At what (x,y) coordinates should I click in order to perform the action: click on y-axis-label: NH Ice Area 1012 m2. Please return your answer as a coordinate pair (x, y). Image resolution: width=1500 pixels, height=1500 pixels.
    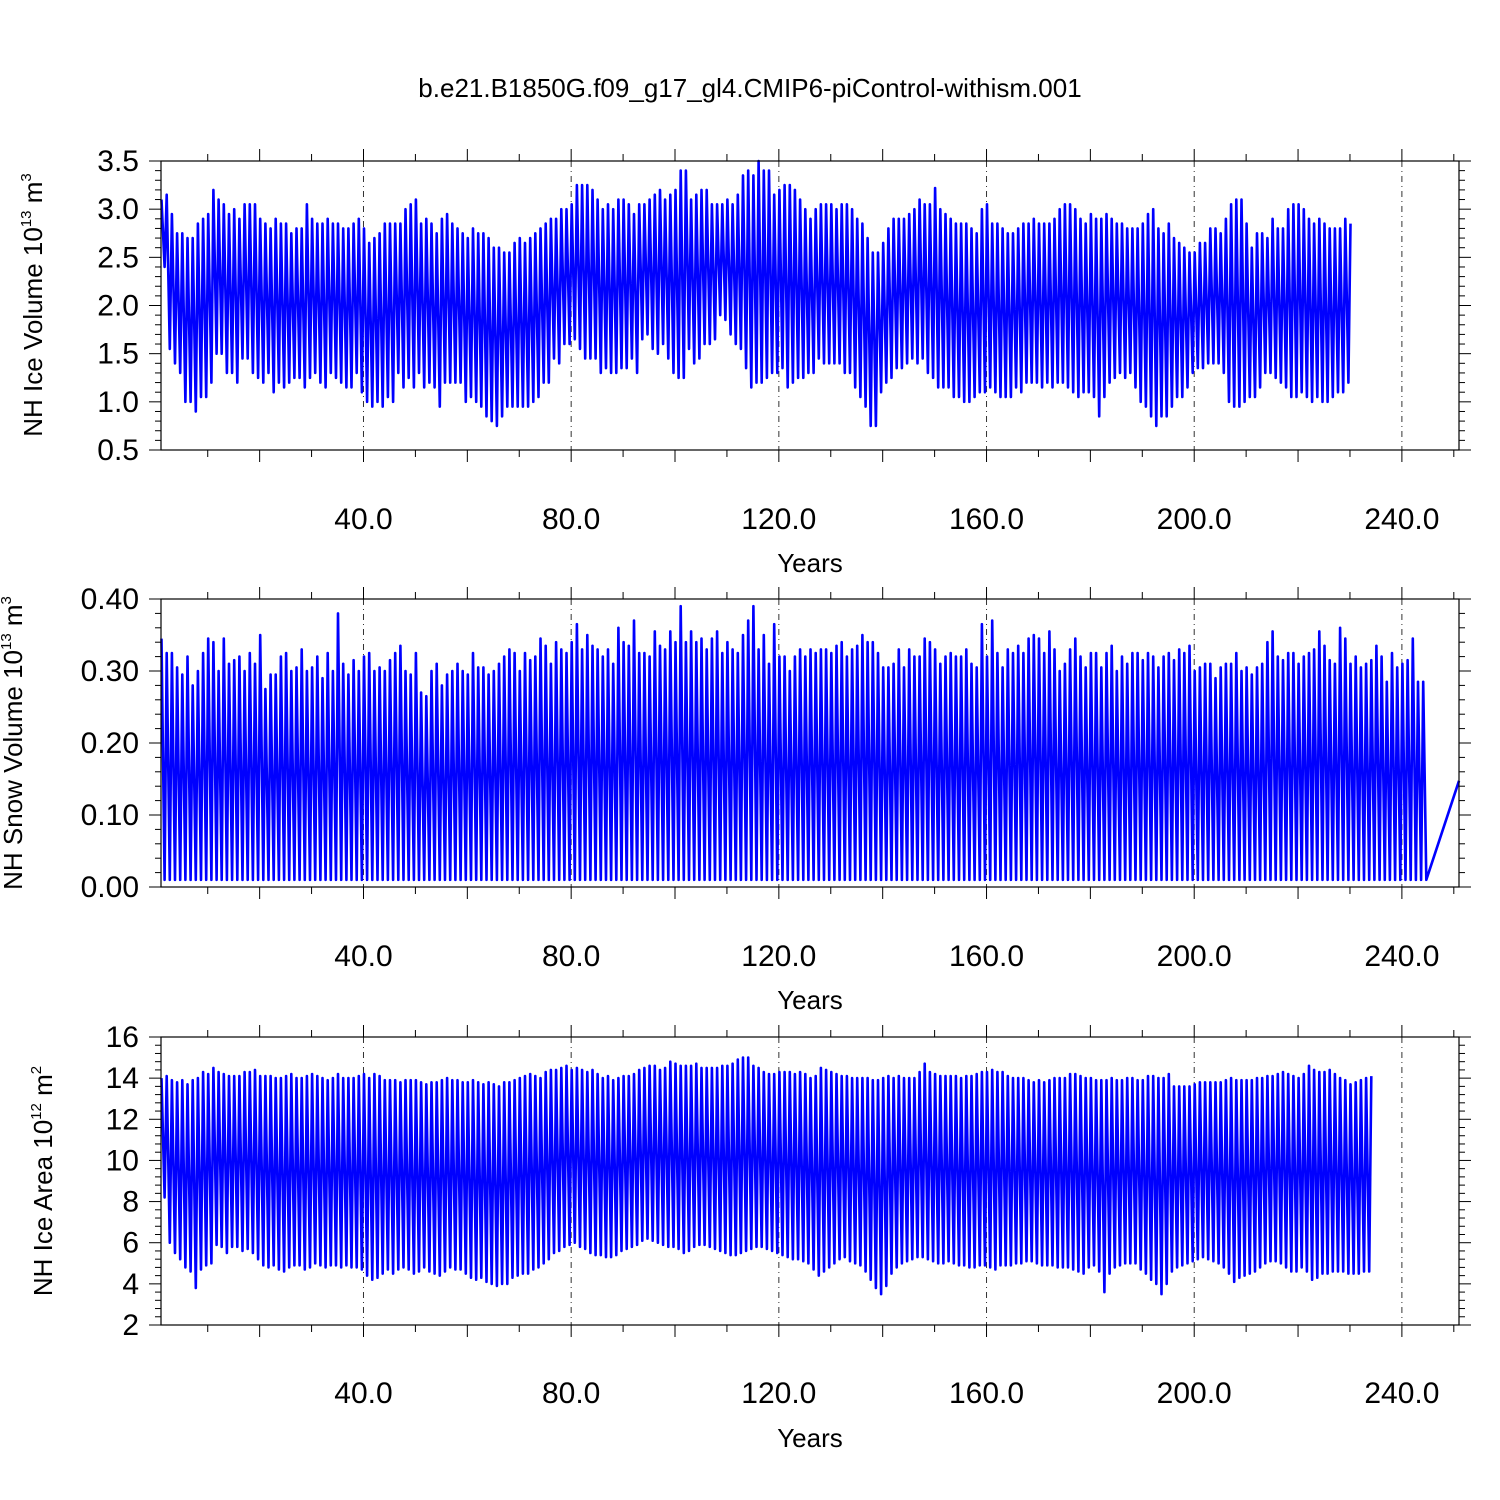
    Looking at the image, I should click on (43, 1181).